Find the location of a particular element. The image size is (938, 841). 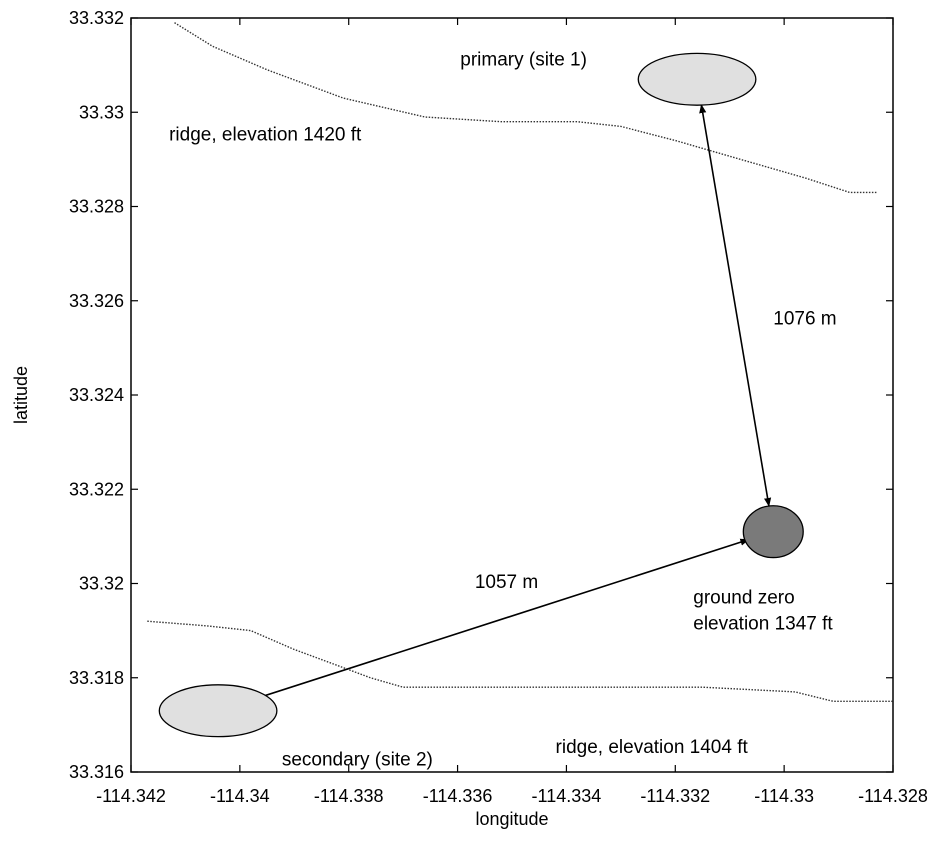

site-2-label: secondary (site 2) is located at coordinates (357, 760).